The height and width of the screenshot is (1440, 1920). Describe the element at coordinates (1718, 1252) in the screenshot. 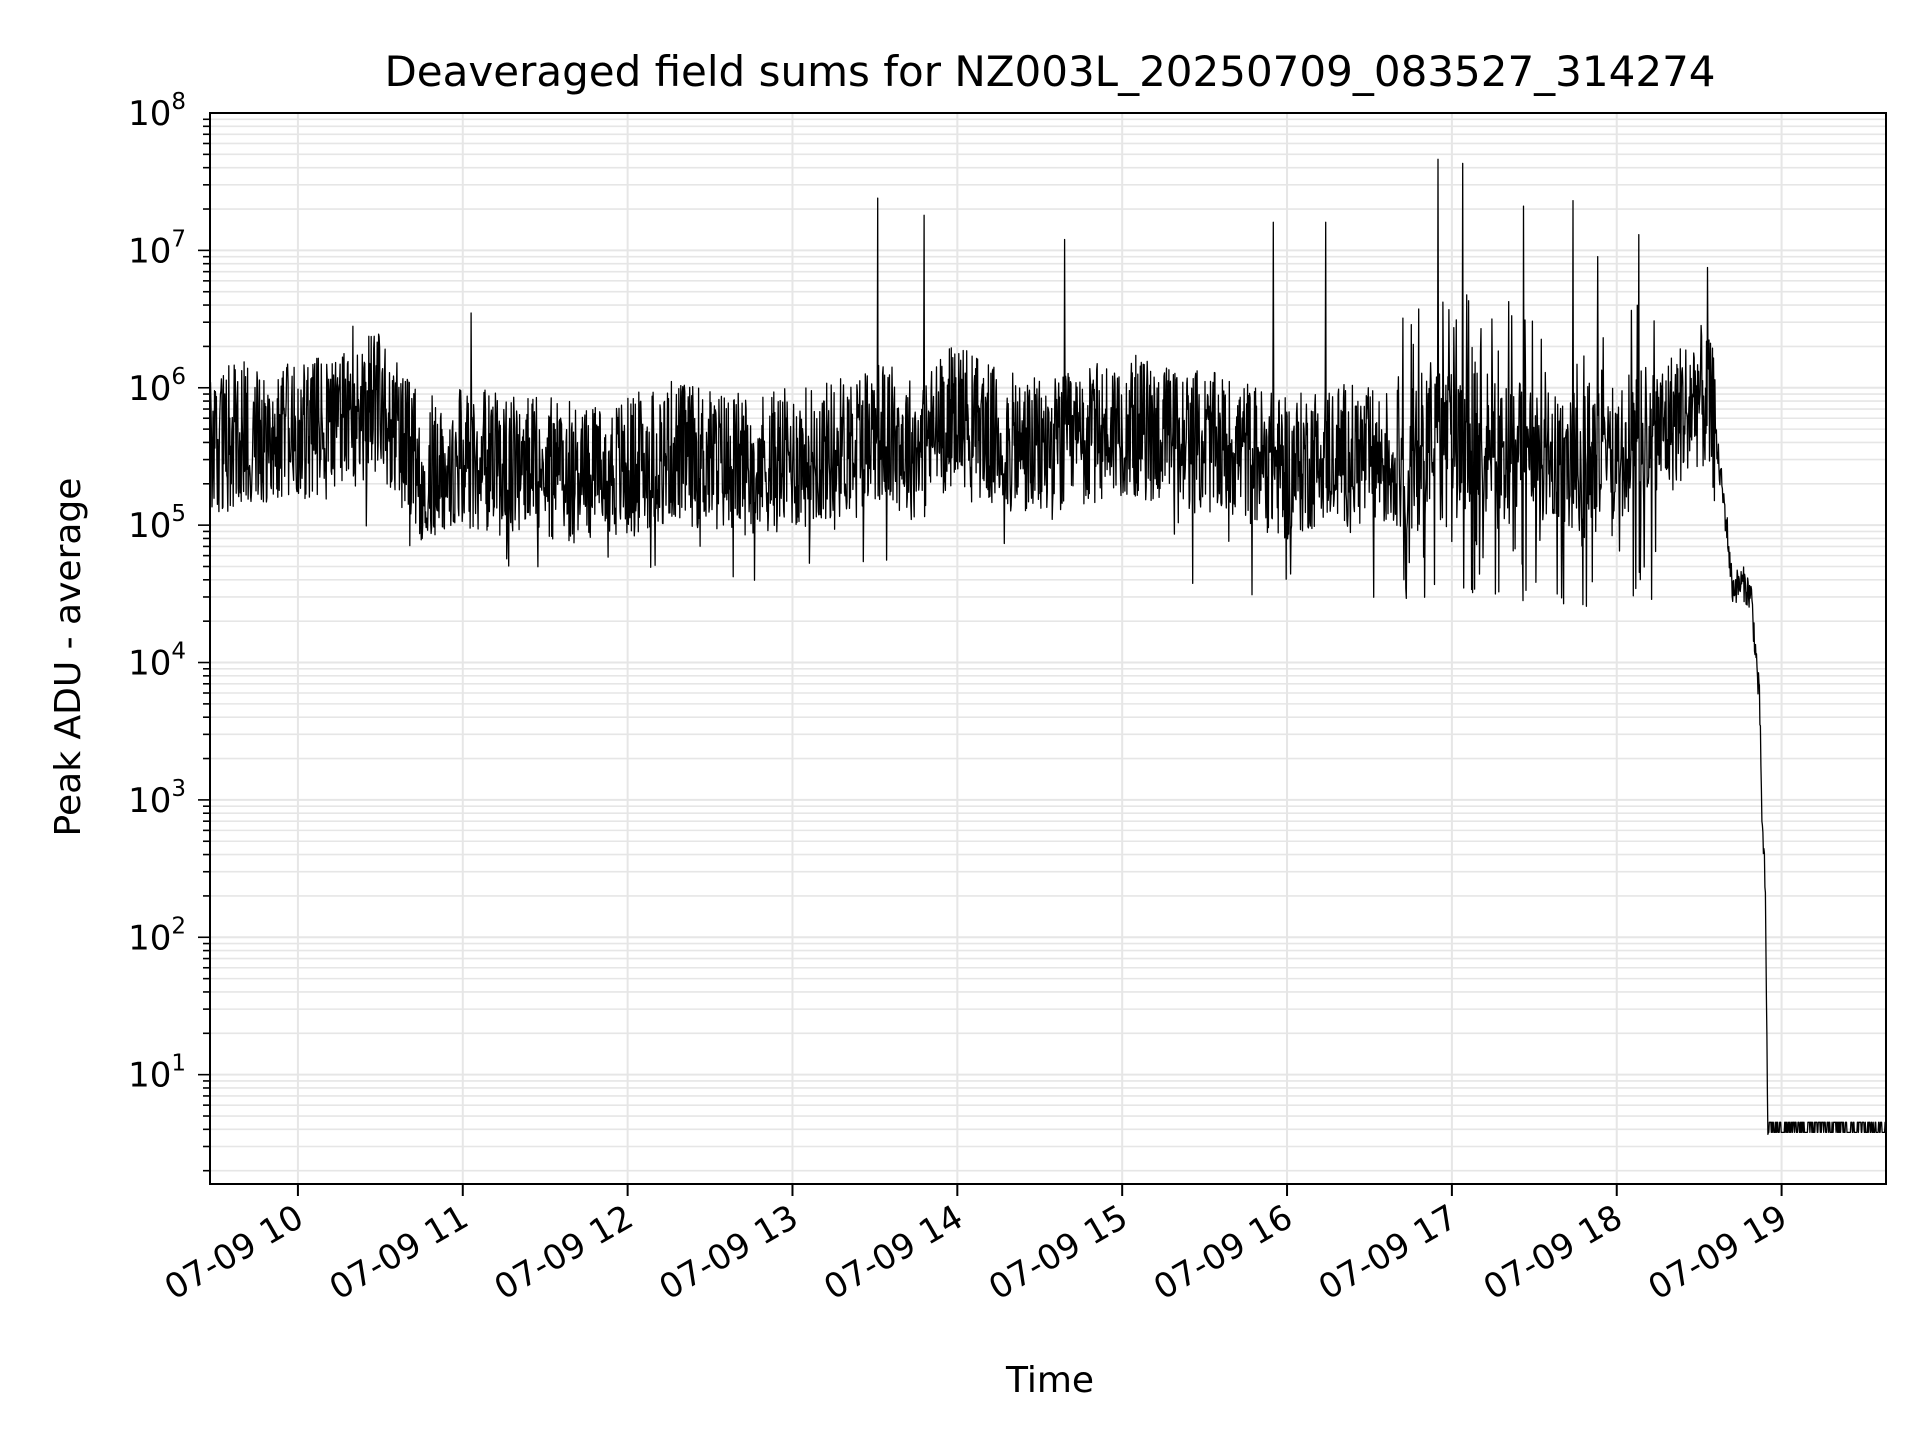

I see `x-tick-label: 07-09 19` at that location.